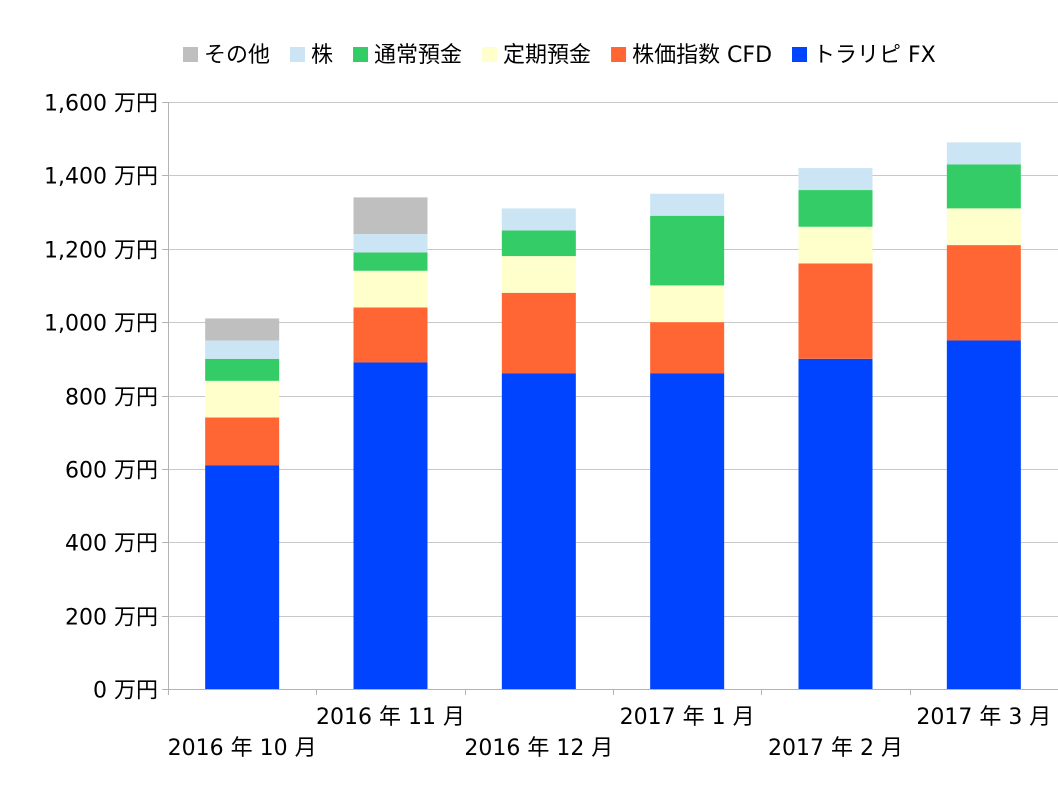  Describe the element at coordinates (111, 398) in the screenshot. I see `y-tick-label-4: 800 万円` at that location.